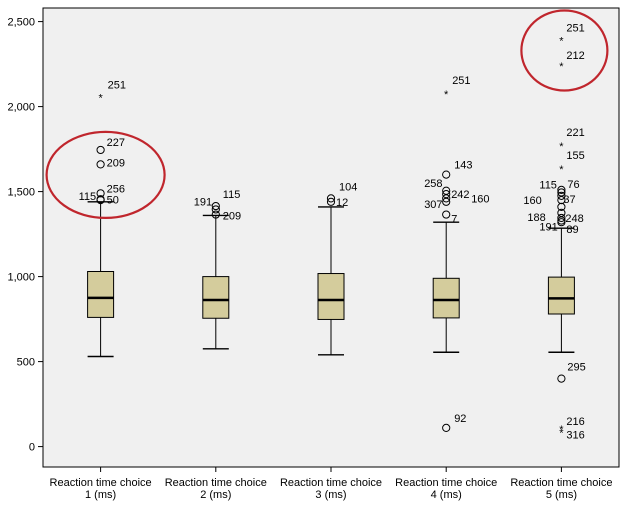 This screenshot has height=509, width=629. What do you see at coordinates (572, 426) in the screenshot?
I see `outlier-point: *216` at bounding box center [572, 426].